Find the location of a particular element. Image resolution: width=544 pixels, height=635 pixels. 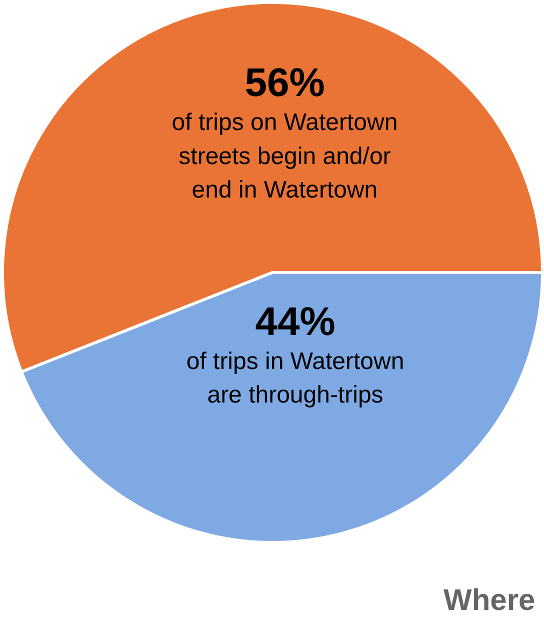

data-label: 44% is located at coordinates (295, 322).